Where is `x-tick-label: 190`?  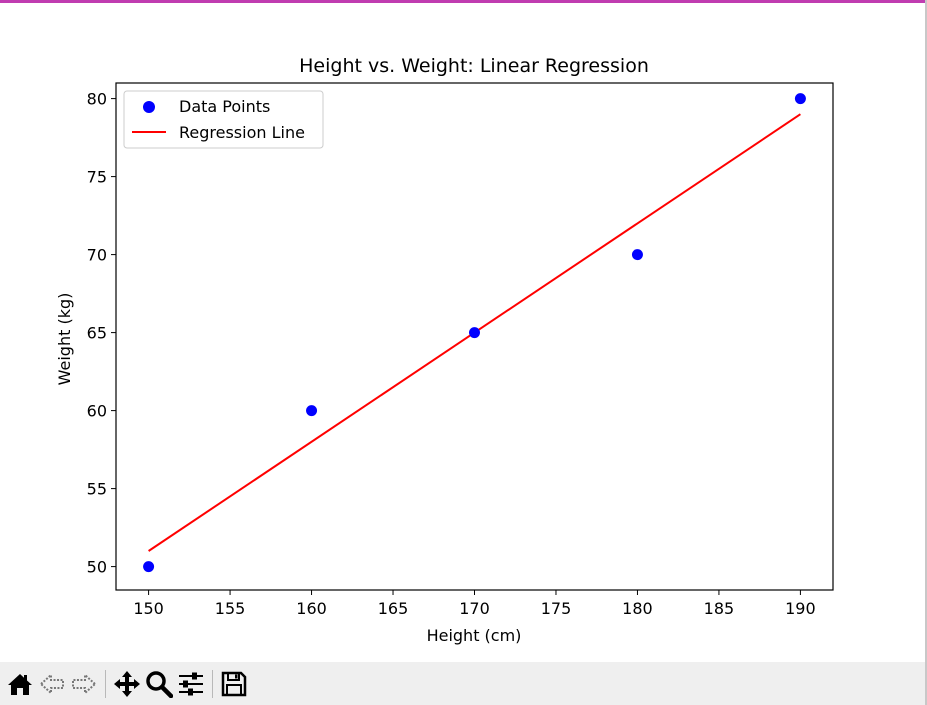
x-tick-label: 190 is located at coordinates (800, 608).